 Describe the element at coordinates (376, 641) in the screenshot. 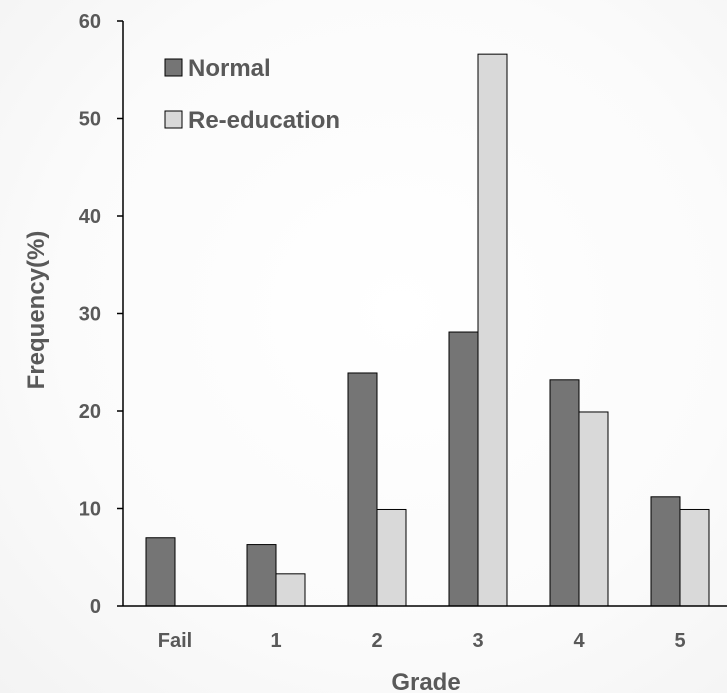

I see `x-tick-label-2: 2` at that location.